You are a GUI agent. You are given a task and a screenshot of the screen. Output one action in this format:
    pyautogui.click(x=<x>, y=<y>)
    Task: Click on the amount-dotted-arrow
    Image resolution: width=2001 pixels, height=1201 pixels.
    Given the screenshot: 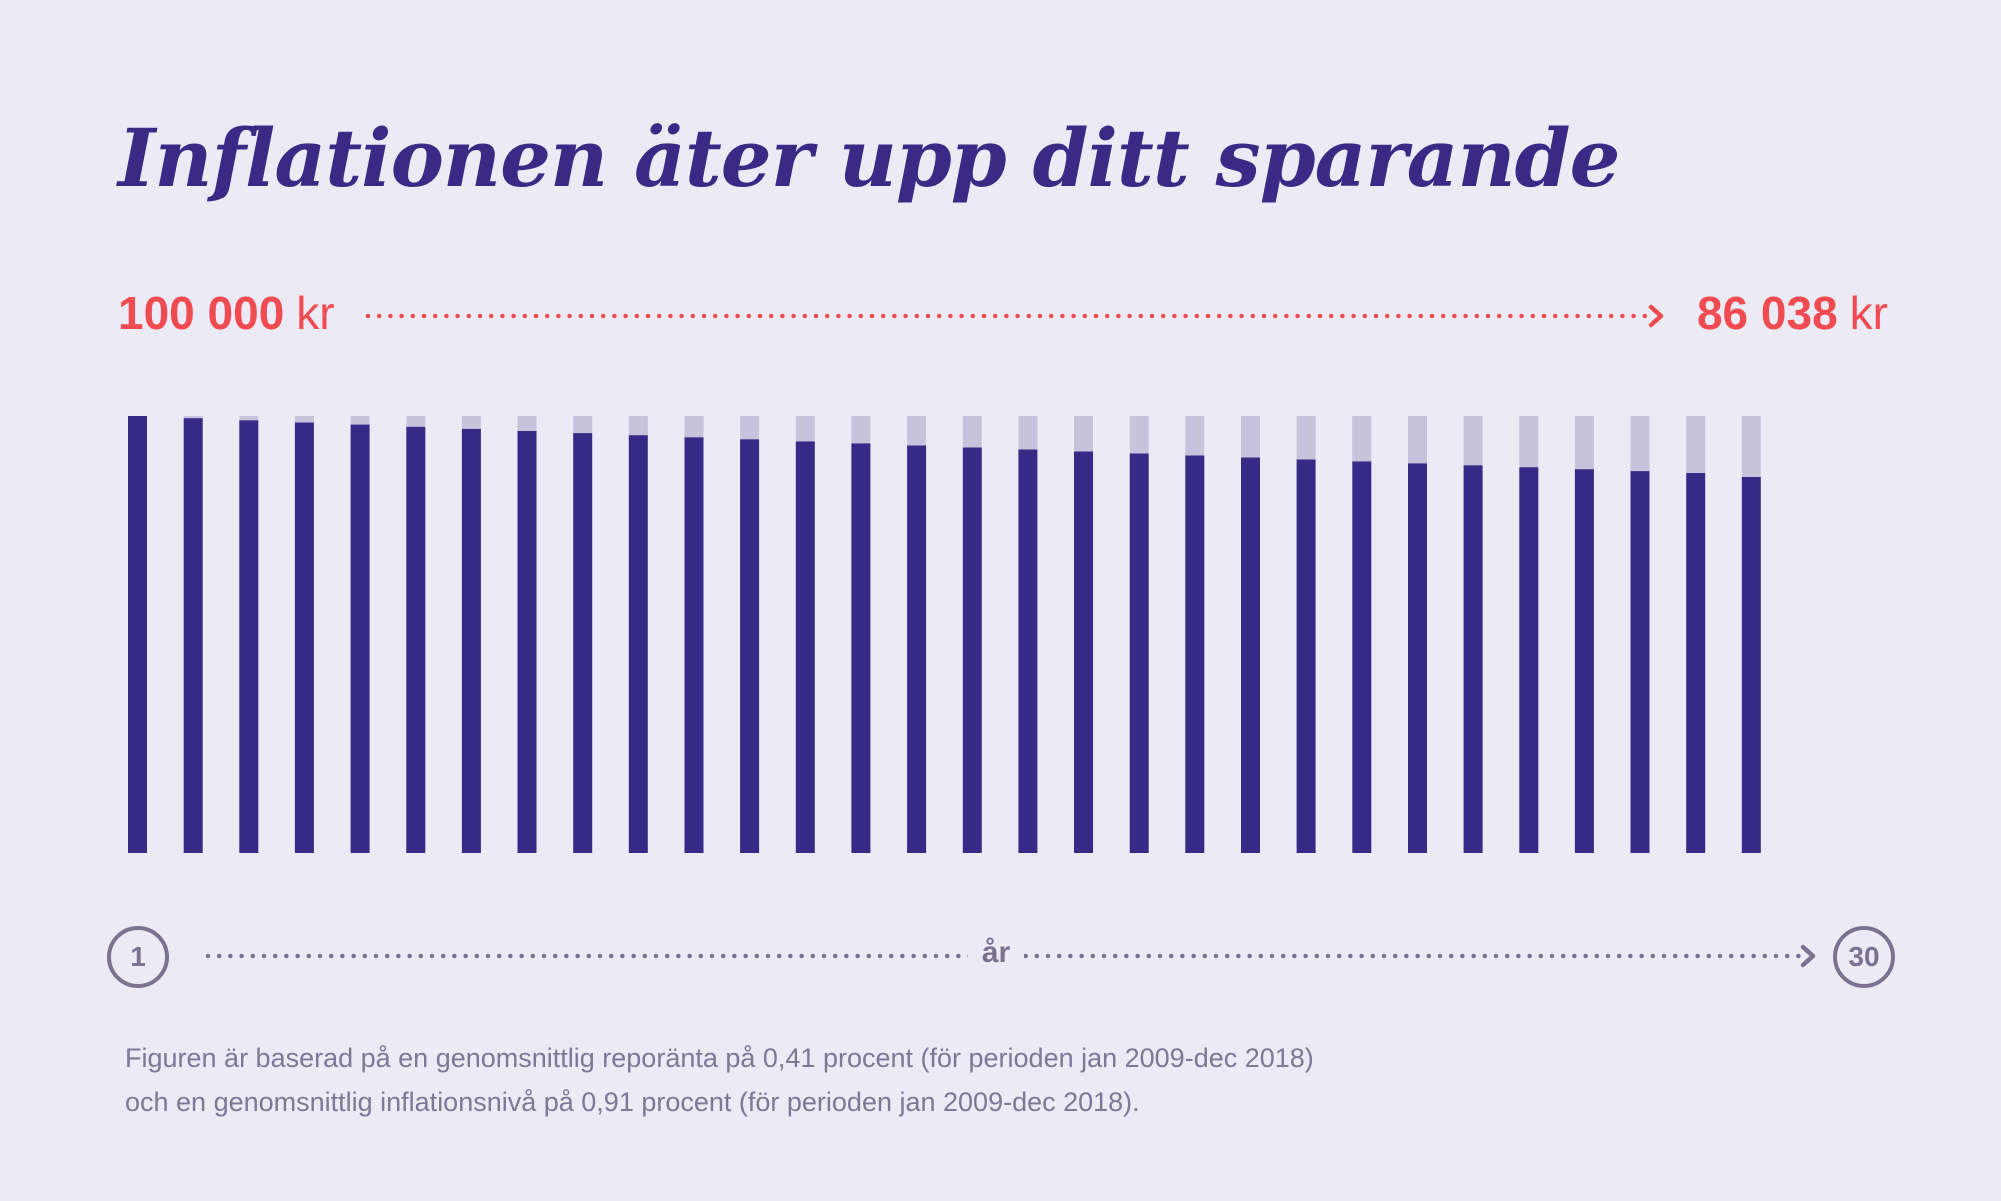 What is the action you would take?
    pyautogui.click(x=1014, y=316)
    